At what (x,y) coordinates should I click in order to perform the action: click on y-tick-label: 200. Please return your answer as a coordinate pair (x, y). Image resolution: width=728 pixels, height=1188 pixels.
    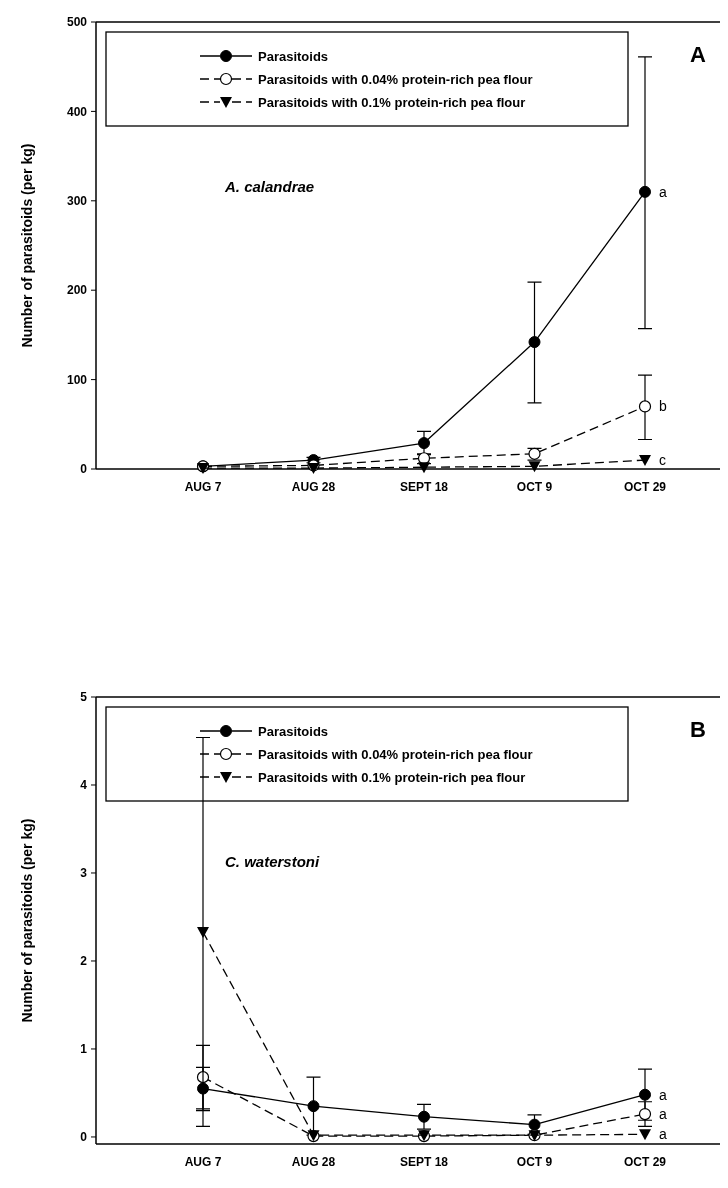
    Looking at the image, I should click on (77, 290).